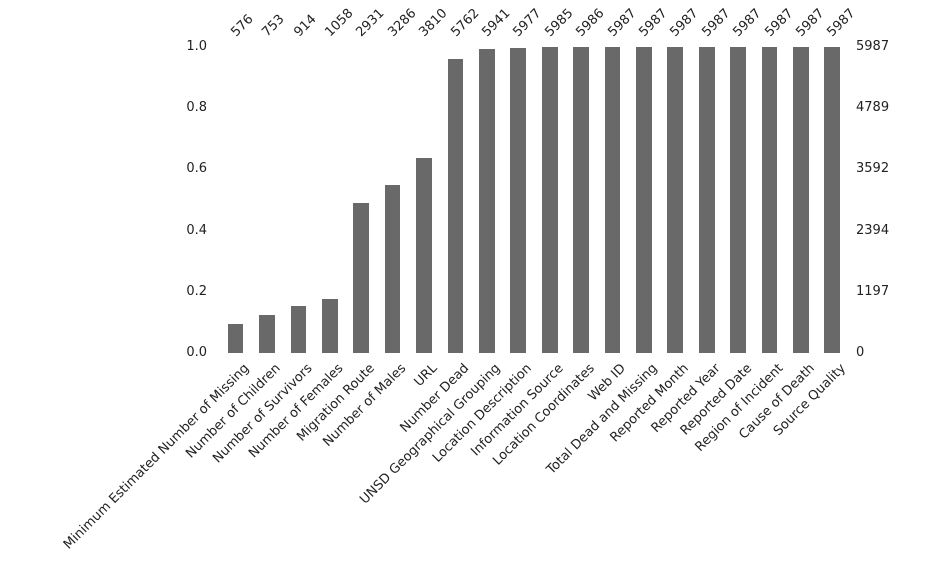 The width and height of the screenshot is (932, 565). What do you see at coordinates (581, 200) in the screenshot?
I see `bar-location-coordinates` at bounding box center [581, 200].